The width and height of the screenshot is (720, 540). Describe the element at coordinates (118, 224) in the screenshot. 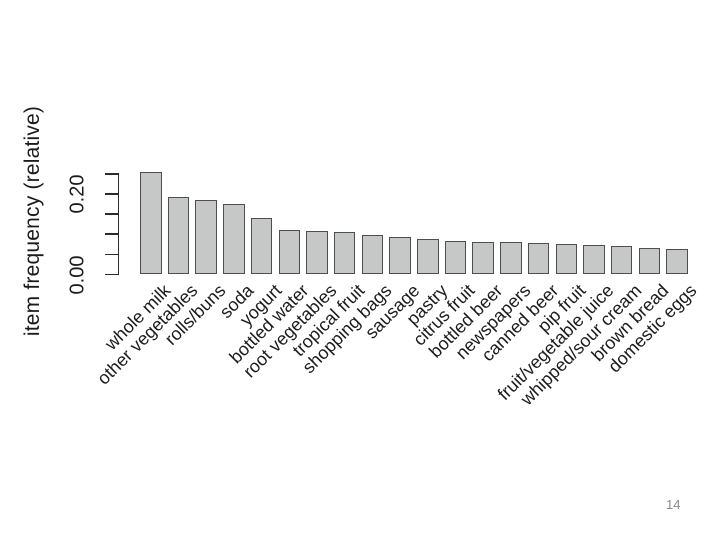

I see `y-axis-line` at that location.